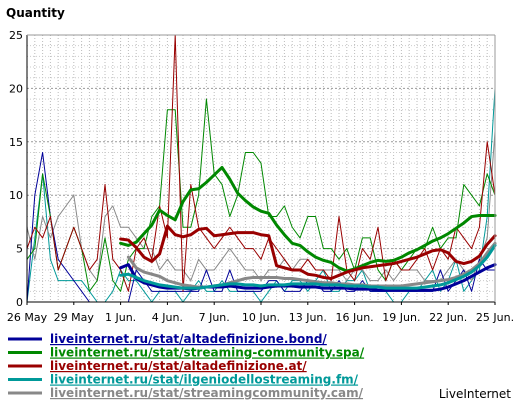 The width and height of the screenshot is (520, 405). Describe the element at coordinates (19, 302) in the screenshot. I see `y-tick-label: 0` at that location.